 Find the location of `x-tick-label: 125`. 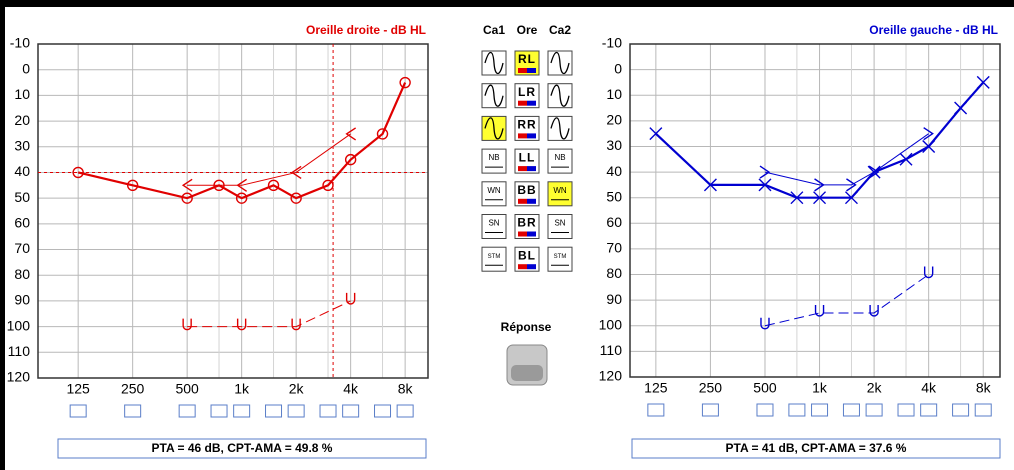

x-tick-label: 125 is located at coordinates (656, 388).